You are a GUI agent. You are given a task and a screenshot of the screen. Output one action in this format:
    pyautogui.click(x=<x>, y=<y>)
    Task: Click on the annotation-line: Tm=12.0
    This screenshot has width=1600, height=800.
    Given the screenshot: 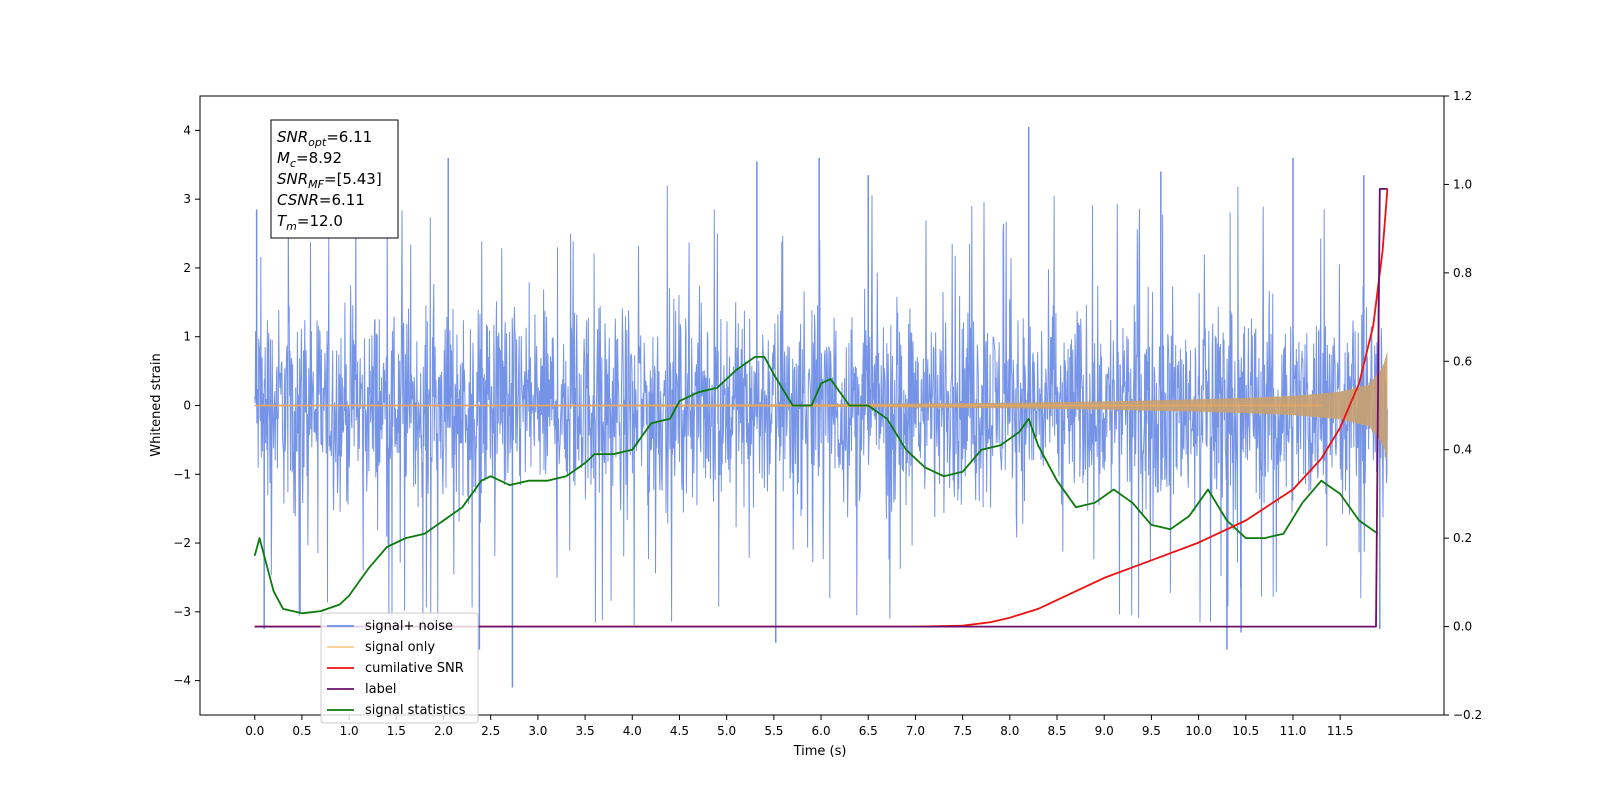 What is the action you would take?
    pyautogui.click(x=310, y=222)
    